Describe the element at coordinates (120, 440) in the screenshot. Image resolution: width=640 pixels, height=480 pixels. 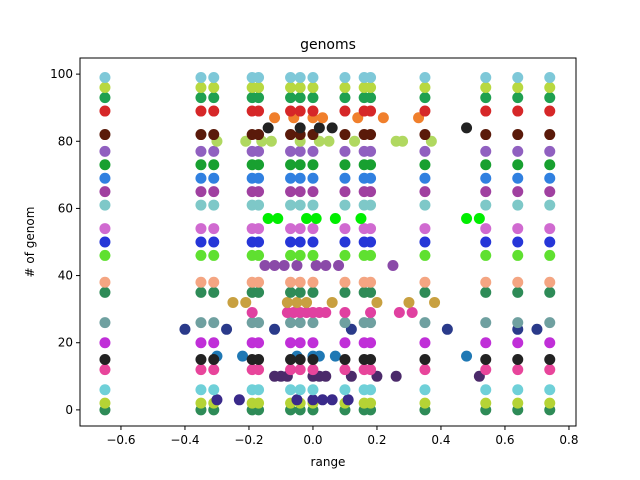
I see `x-tick-label: −0.6` at that location.